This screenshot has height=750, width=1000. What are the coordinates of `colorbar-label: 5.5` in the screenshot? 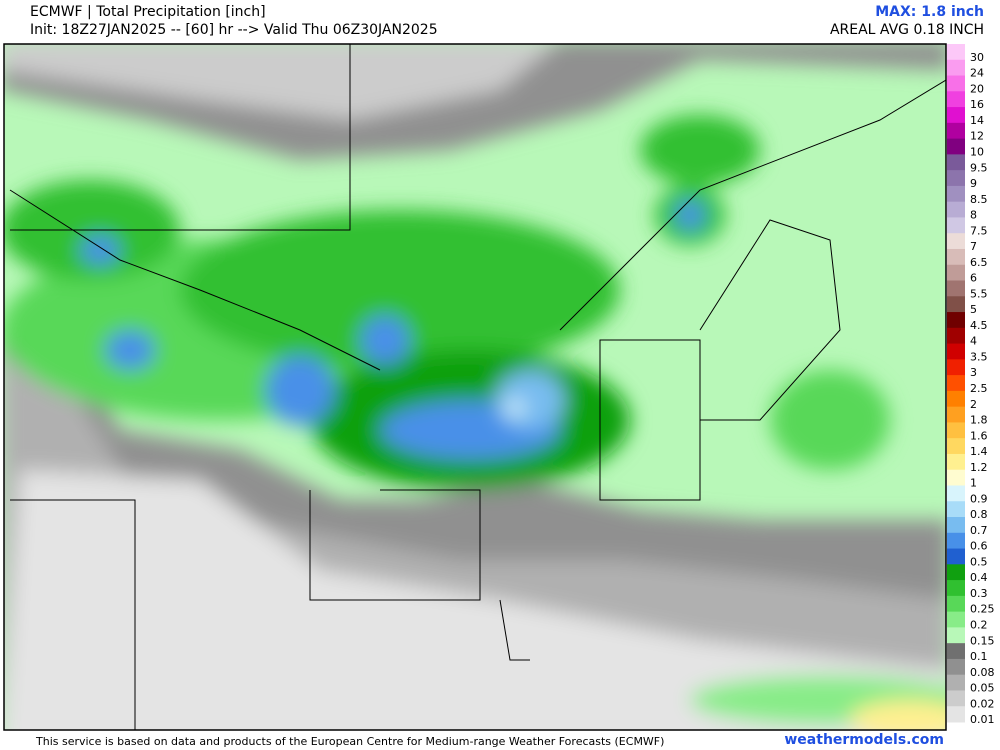 It's located at (979, 293).